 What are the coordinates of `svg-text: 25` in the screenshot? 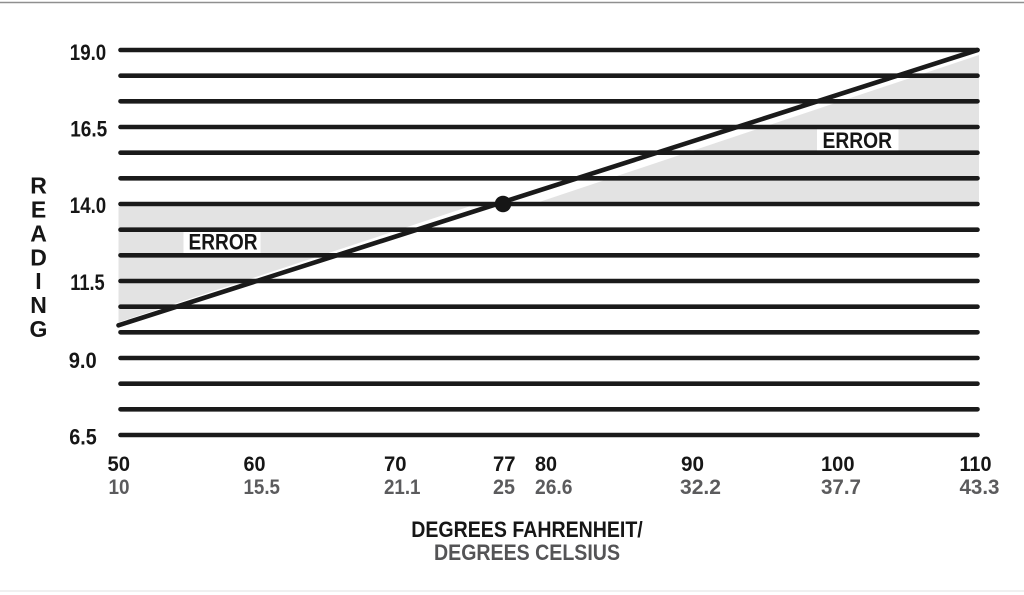 It's located at (504, 487).